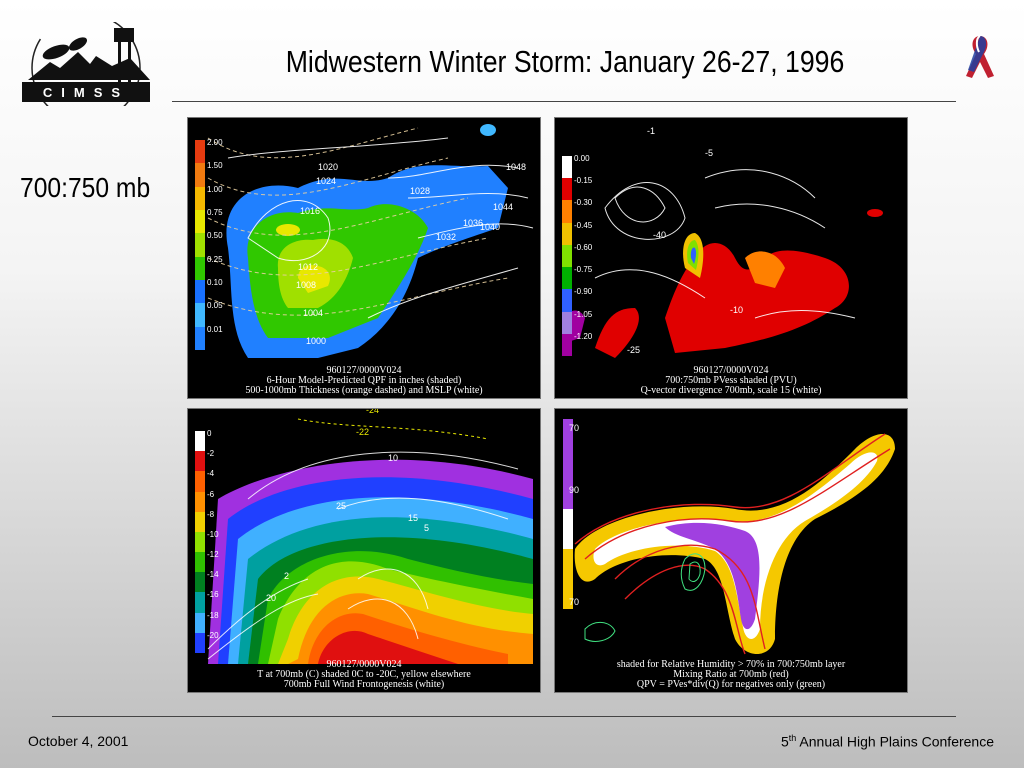  What do you see at coordinates (503, 207) in the screenshot?
I see `contour-label: 1044` at bounding box center [503, 207].